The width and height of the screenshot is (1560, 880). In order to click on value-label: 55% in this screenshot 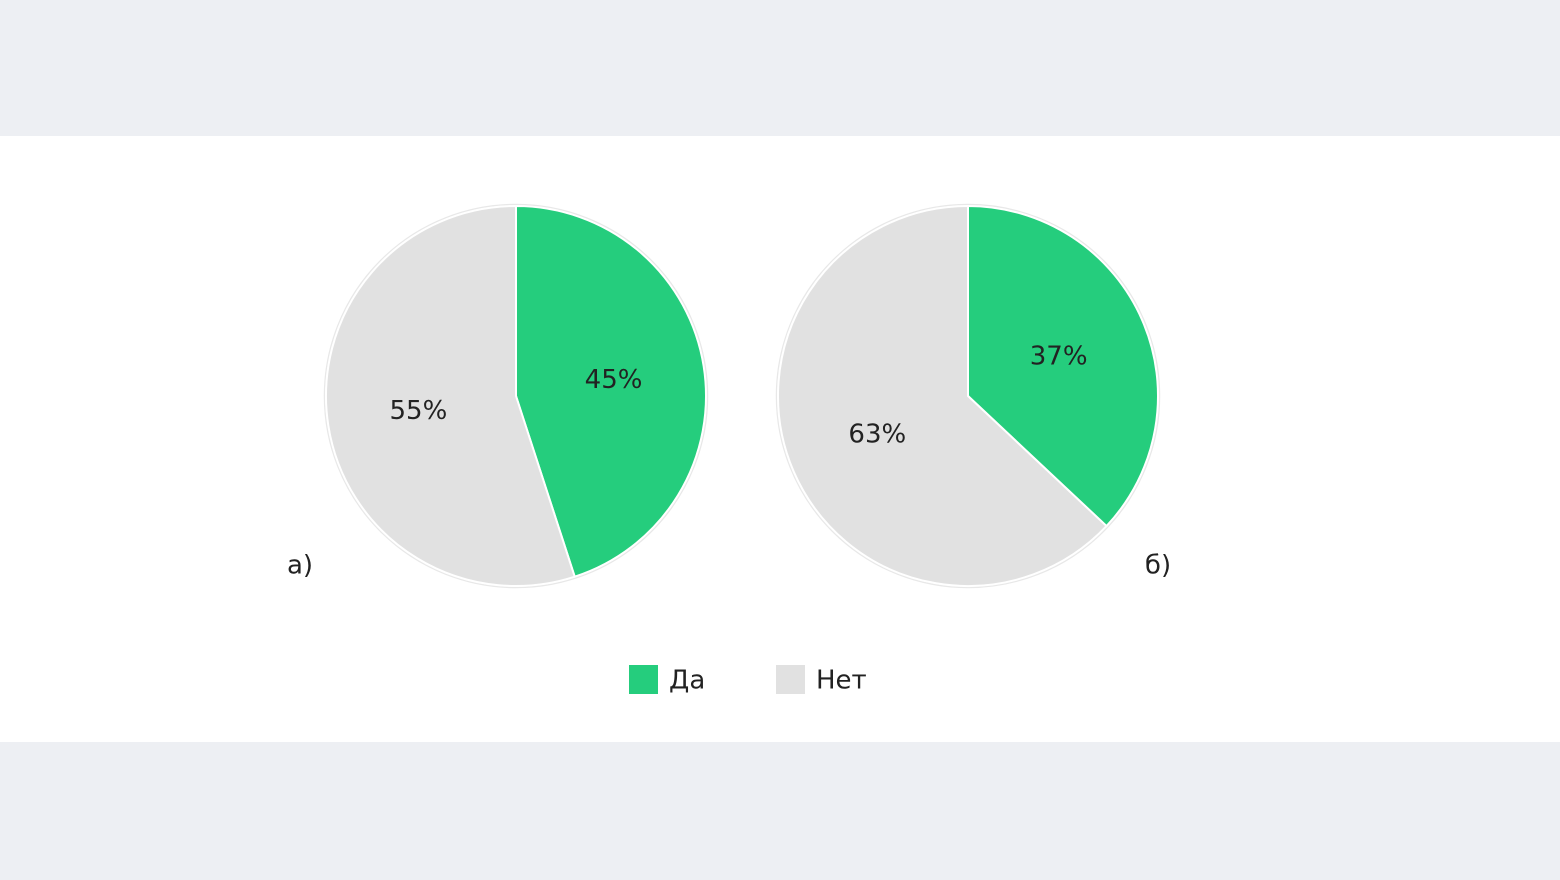, I will do `click(419, 411)`.